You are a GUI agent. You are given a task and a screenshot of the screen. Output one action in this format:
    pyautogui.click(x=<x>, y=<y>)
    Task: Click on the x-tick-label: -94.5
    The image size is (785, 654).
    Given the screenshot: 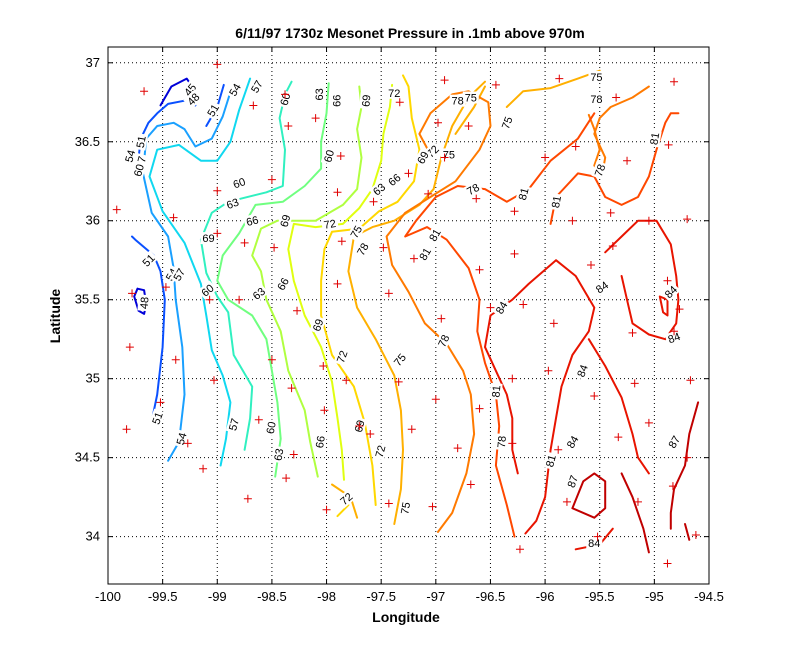 What is the action you would take?
    pyautogui.click(x=709, y=596)
    